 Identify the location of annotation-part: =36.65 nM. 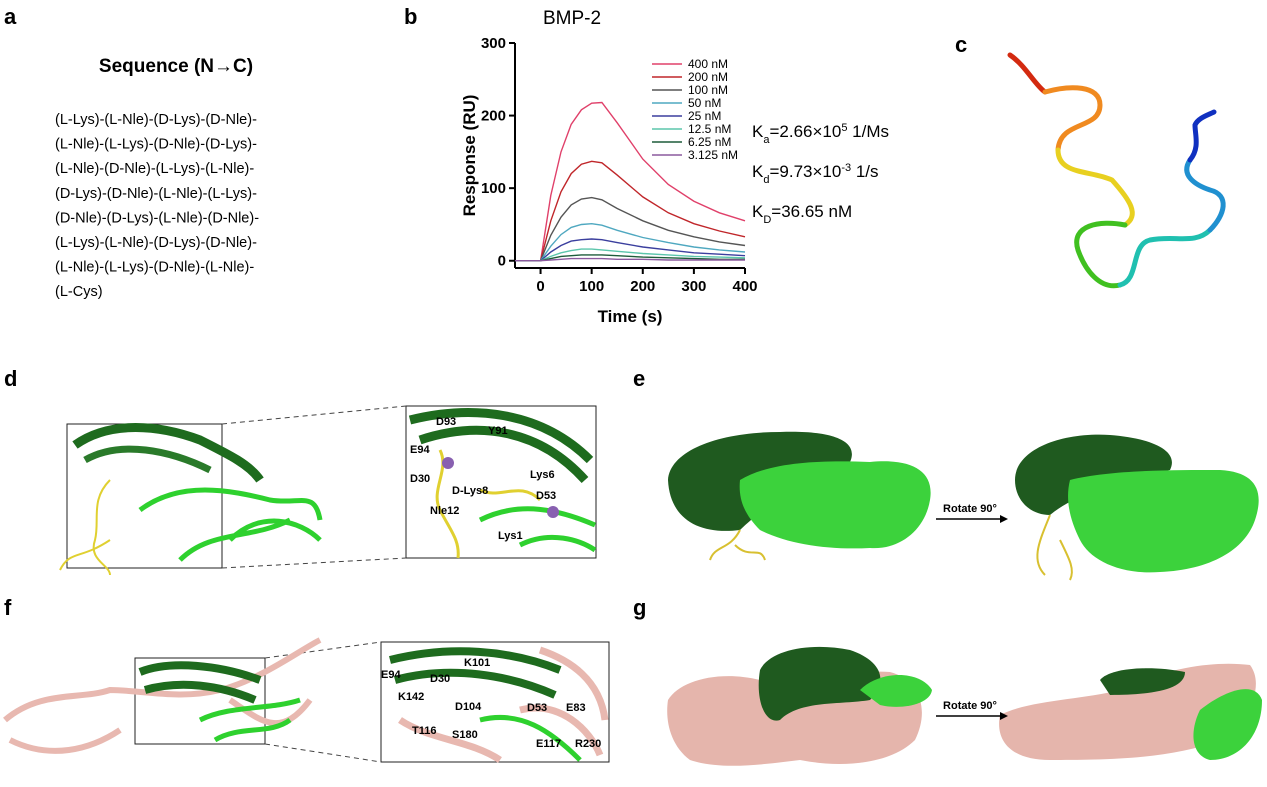
(811, 211).